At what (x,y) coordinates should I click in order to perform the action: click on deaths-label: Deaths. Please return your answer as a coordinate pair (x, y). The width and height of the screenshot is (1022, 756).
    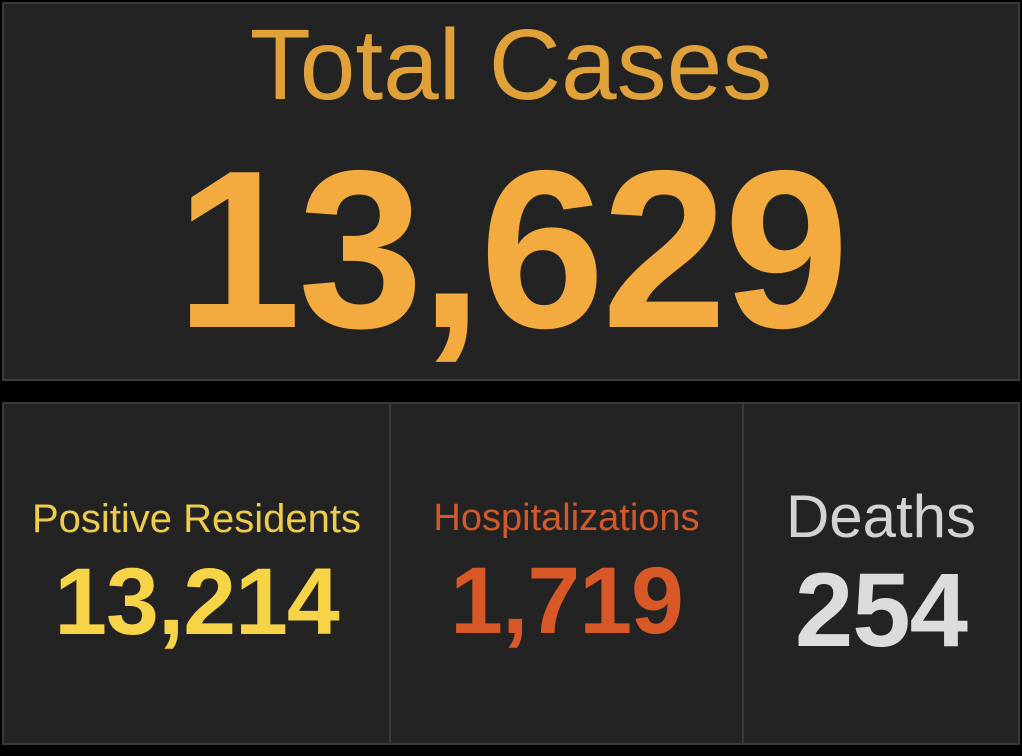
    Looking at the image, I should click on (881, 516).